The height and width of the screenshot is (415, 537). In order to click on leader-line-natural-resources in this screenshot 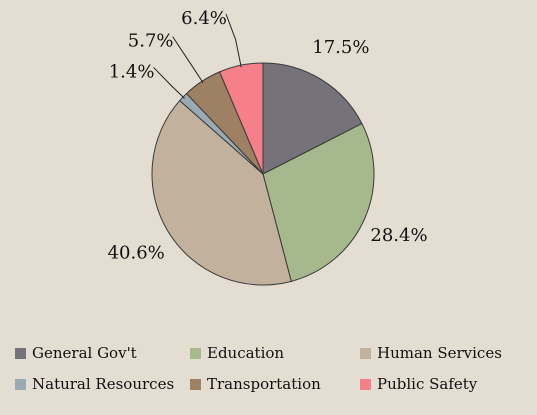, I will do `click(169, 83)`.